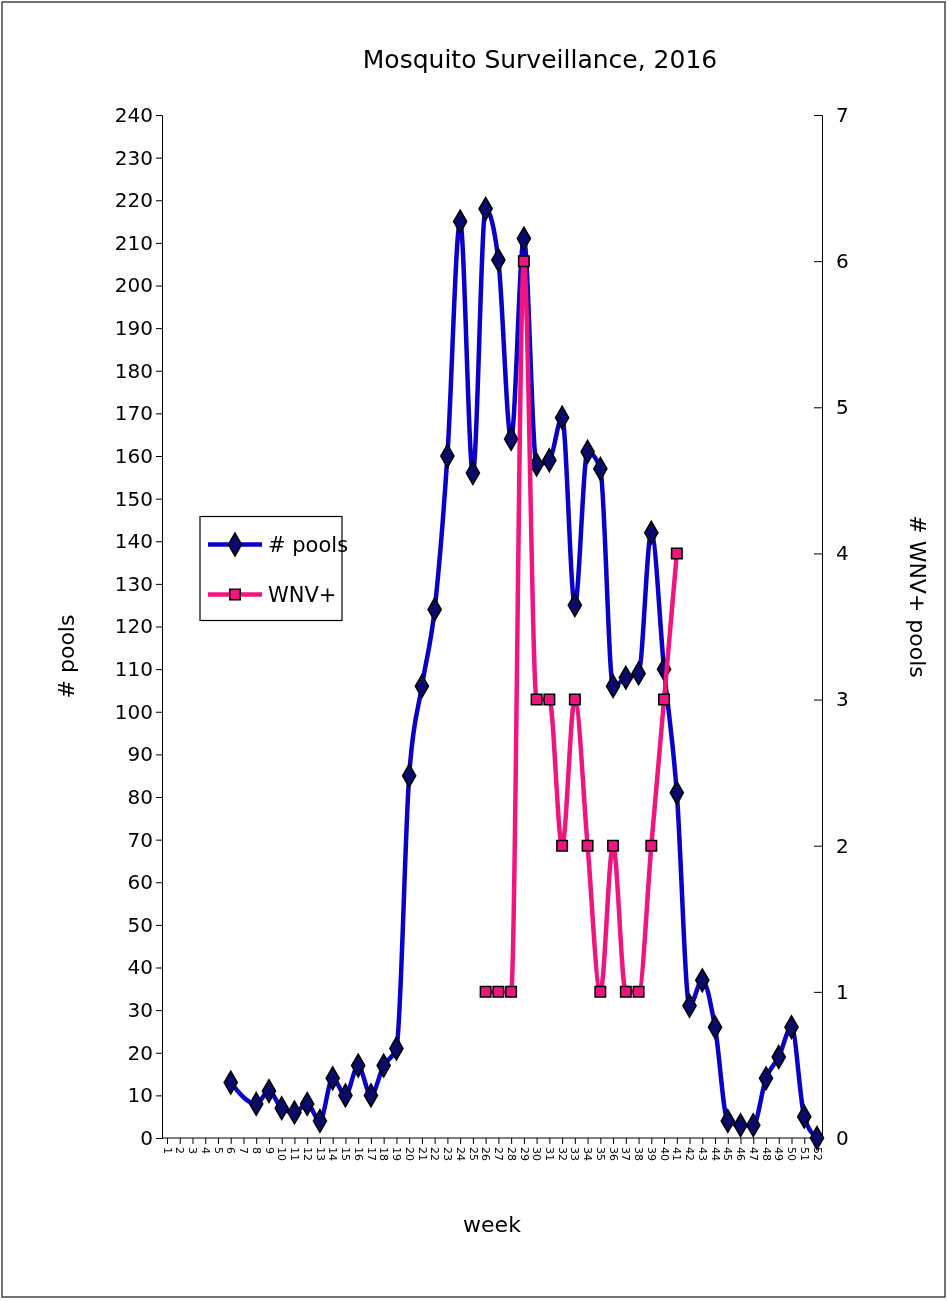 This screenshot has height=1301, width=949. Describe the element at coordinates (728, 1154) in the screenshot. I see `x-tick-label: 45` at that location.